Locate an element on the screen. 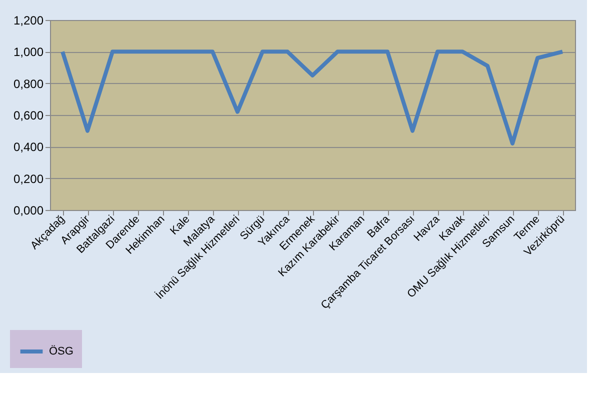 This screenshot has height=401, width=603. y-tick-label: 0,000 is located at coordinates (28, 211).